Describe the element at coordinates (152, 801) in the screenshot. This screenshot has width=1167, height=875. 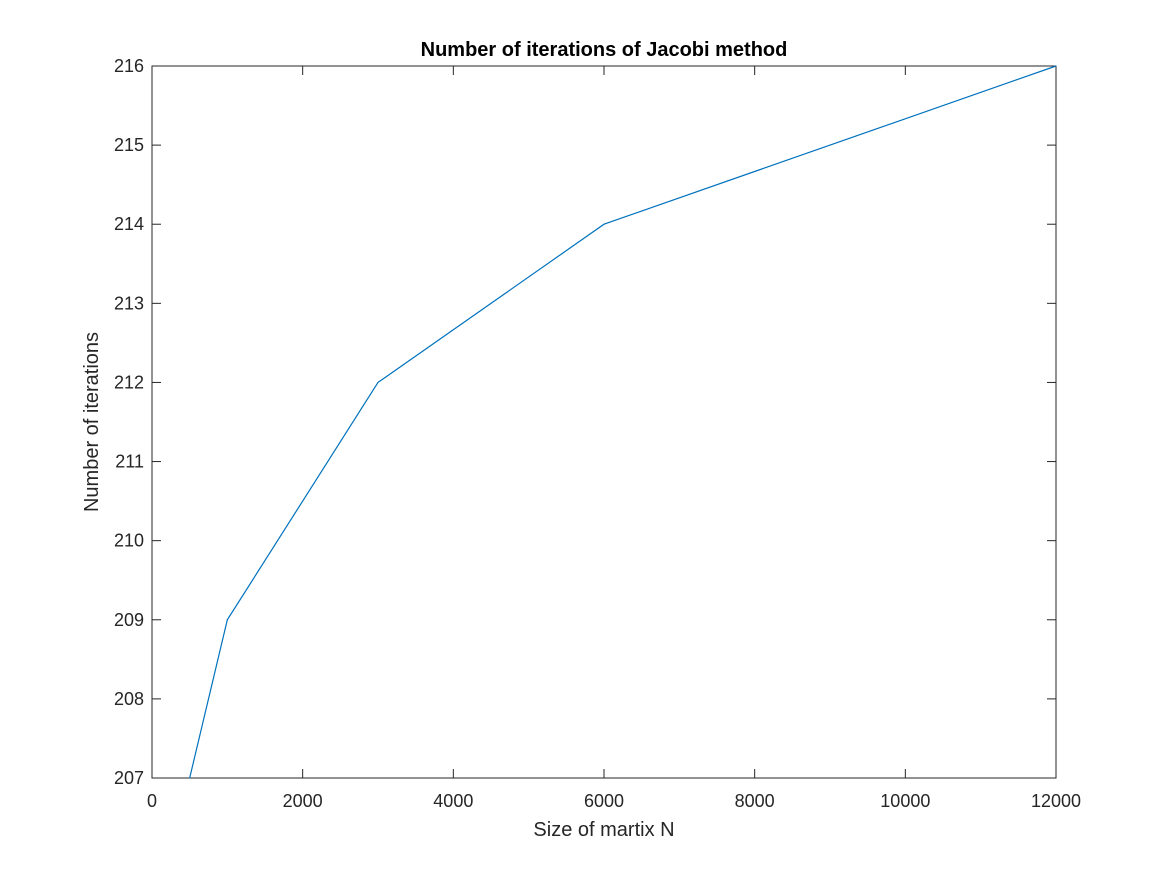
I see `x-tick-label: 0` at that location.